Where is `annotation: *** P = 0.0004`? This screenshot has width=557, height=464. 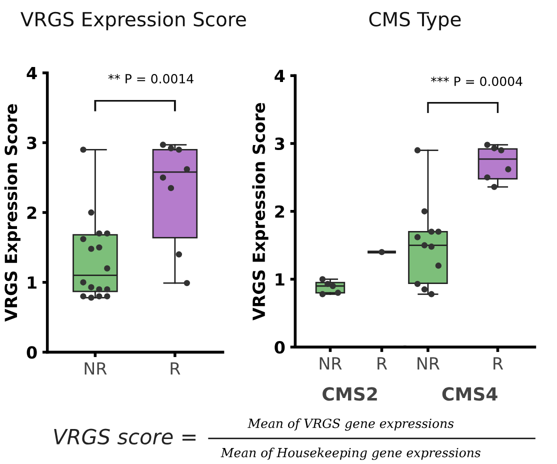 annotation: *** P = 0.0004 is located at coordinates (476, 81).